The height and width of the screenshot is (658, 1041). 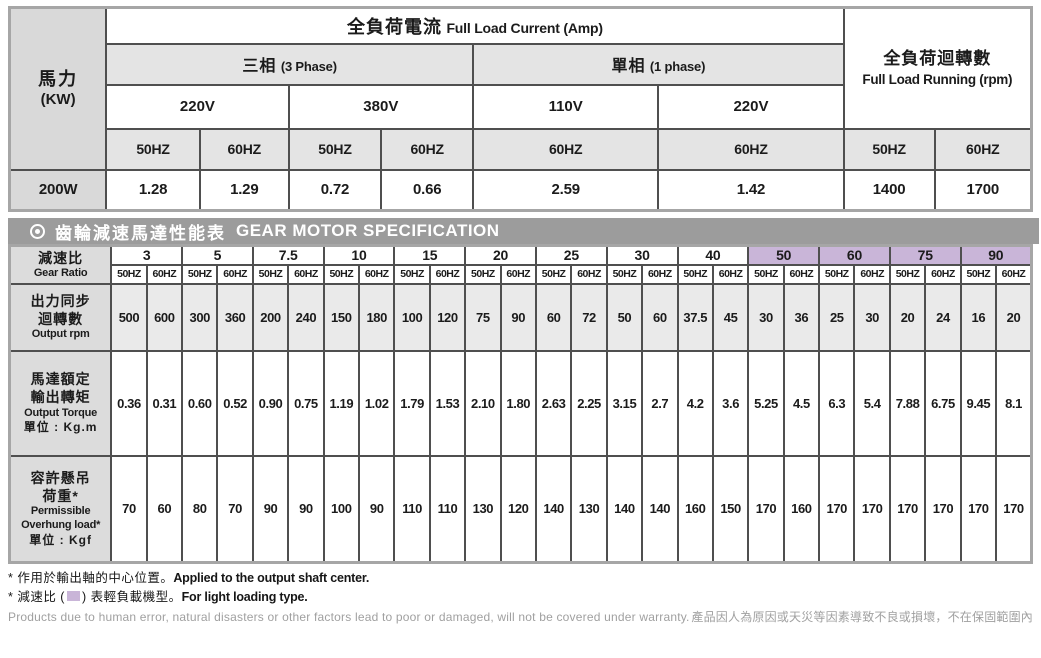 What do you see at coordinates (147, 255) in the screenshot?
I see `gear-ratio-value: 3` at bounding box center [147, 255].